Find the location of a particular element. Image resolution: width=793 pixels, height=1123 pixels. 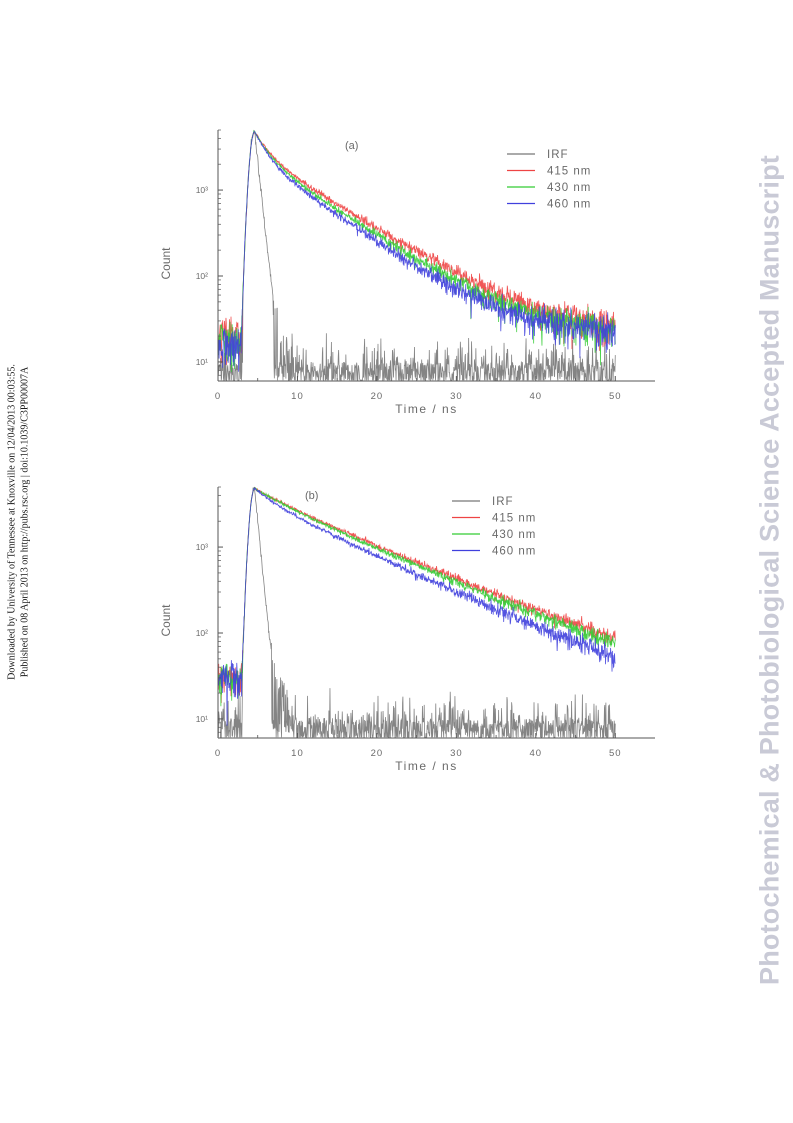

series-430-nm-line is located at coordinates (416, 596).